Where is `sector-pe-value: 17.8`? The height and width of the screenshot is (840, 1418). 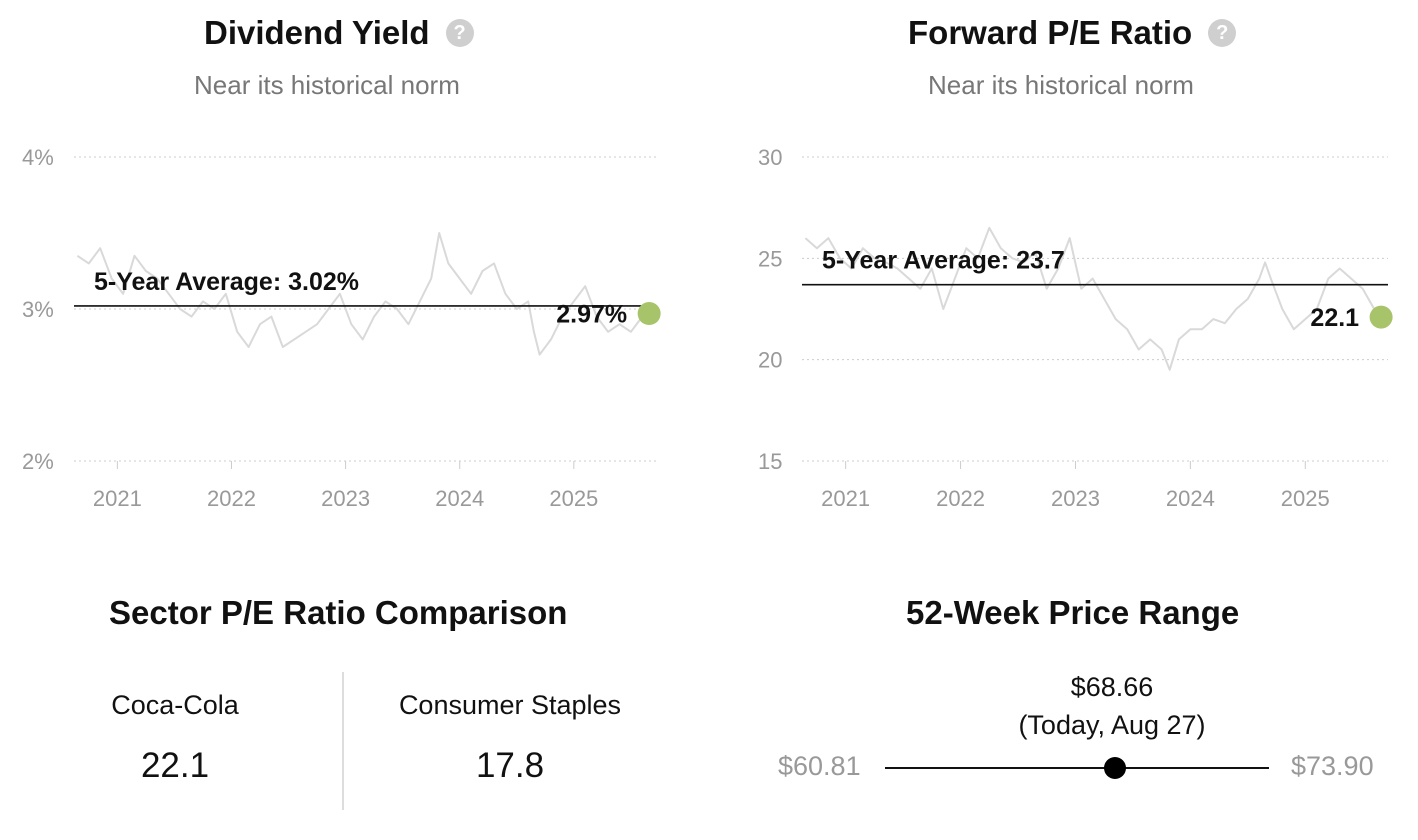
sector-pe-value: 17.8 is located at coordinates (510, 765).